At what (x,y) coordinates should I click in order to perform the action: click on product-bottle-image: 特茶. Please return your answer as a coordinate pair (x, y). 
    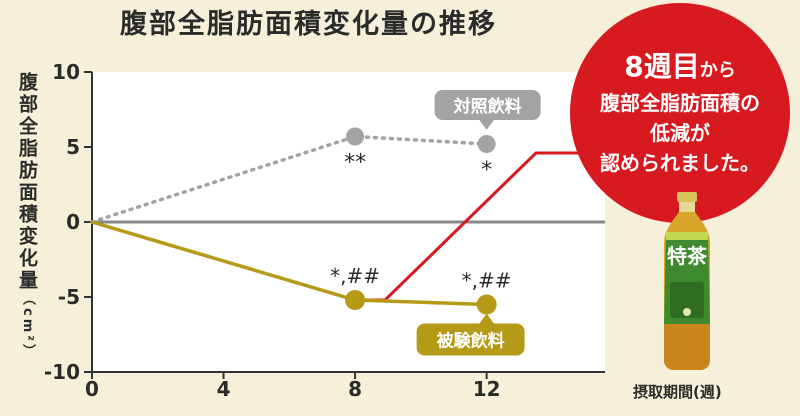
    Looking at the image, I should click on (687, 281).